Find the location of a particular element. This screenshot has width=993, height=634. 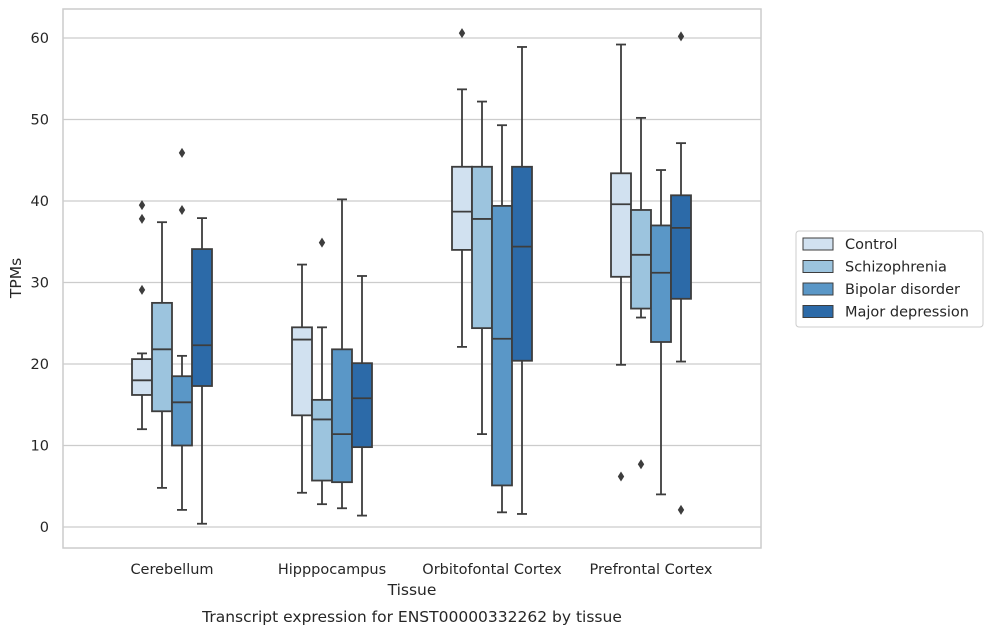

y-tick-label: 30 is located at coordinates (40, 284).